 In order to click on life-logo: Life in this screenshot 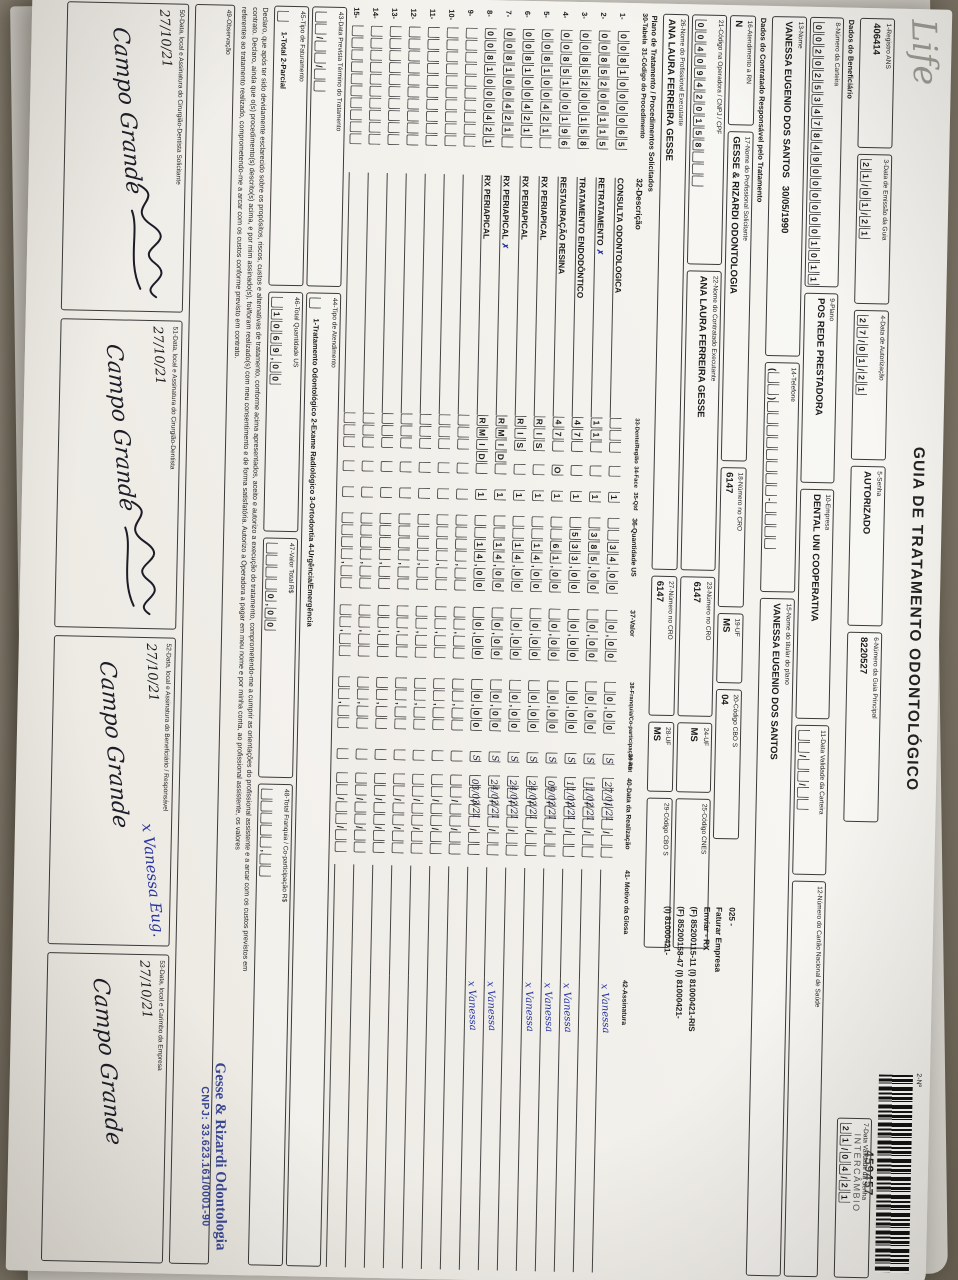, I will do `click(924, 52)`.